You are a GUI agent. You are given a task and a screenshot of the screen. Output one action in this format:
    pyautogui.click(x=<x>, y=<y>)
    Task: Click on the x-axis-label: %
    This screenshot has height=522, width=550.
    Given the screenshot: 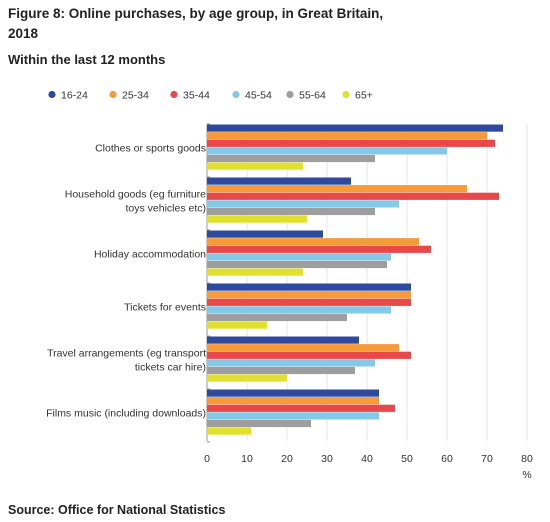 What is the action you would take?
    pyautogui.click(x=526, y=475)
    